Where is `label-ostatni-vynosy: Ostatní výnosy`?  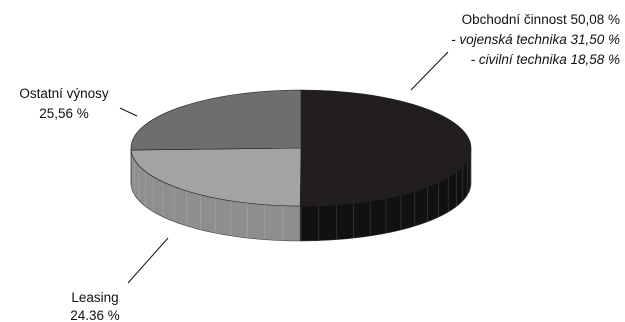 label-ostatni-vynosy: Ostatní výnosy is located at coordinates (64, 93).